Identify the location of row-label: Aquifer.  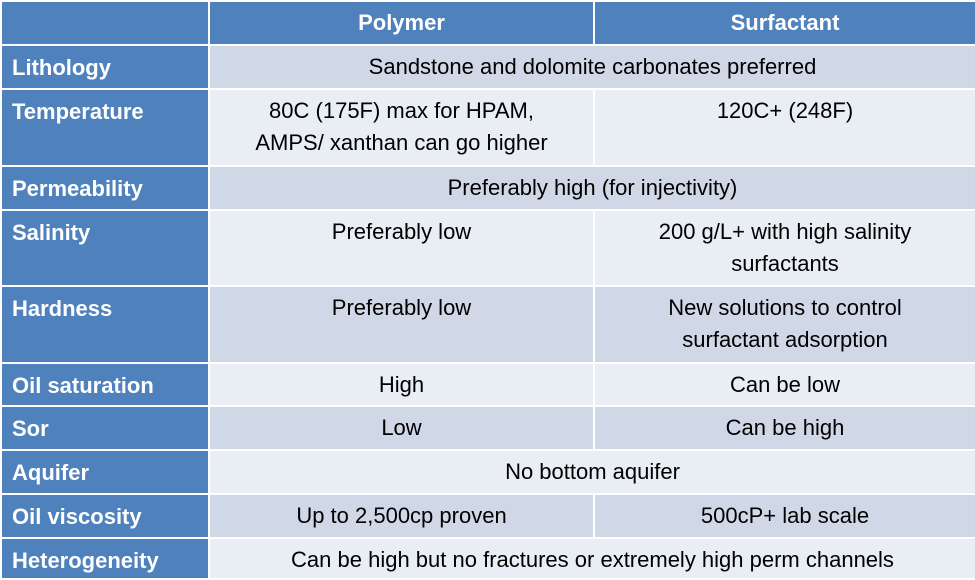
(105, 472).